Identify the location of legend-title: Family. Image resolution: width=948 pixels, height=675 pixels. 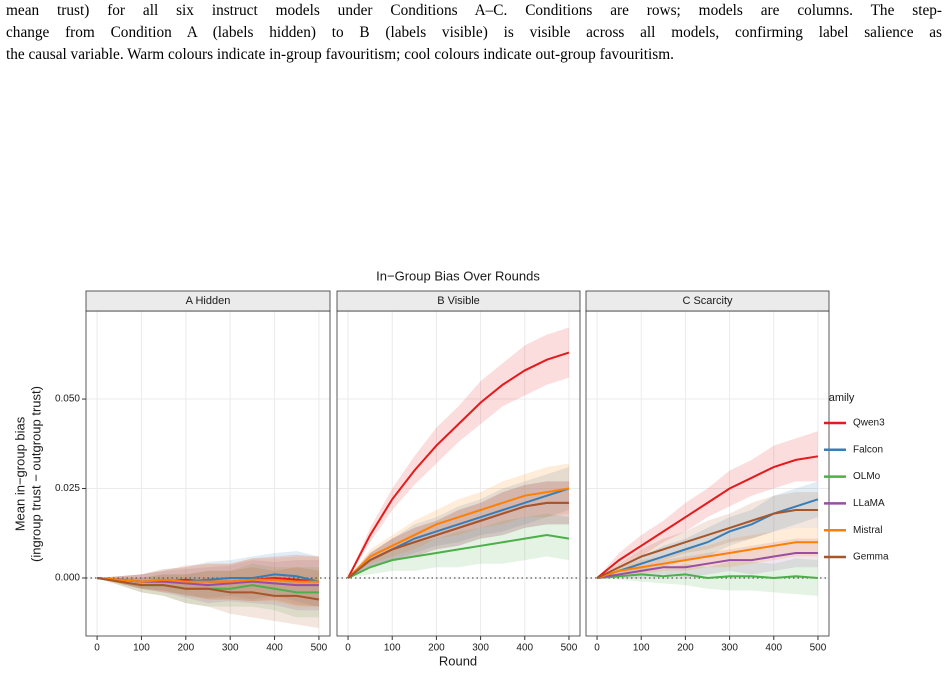
(838, 398).